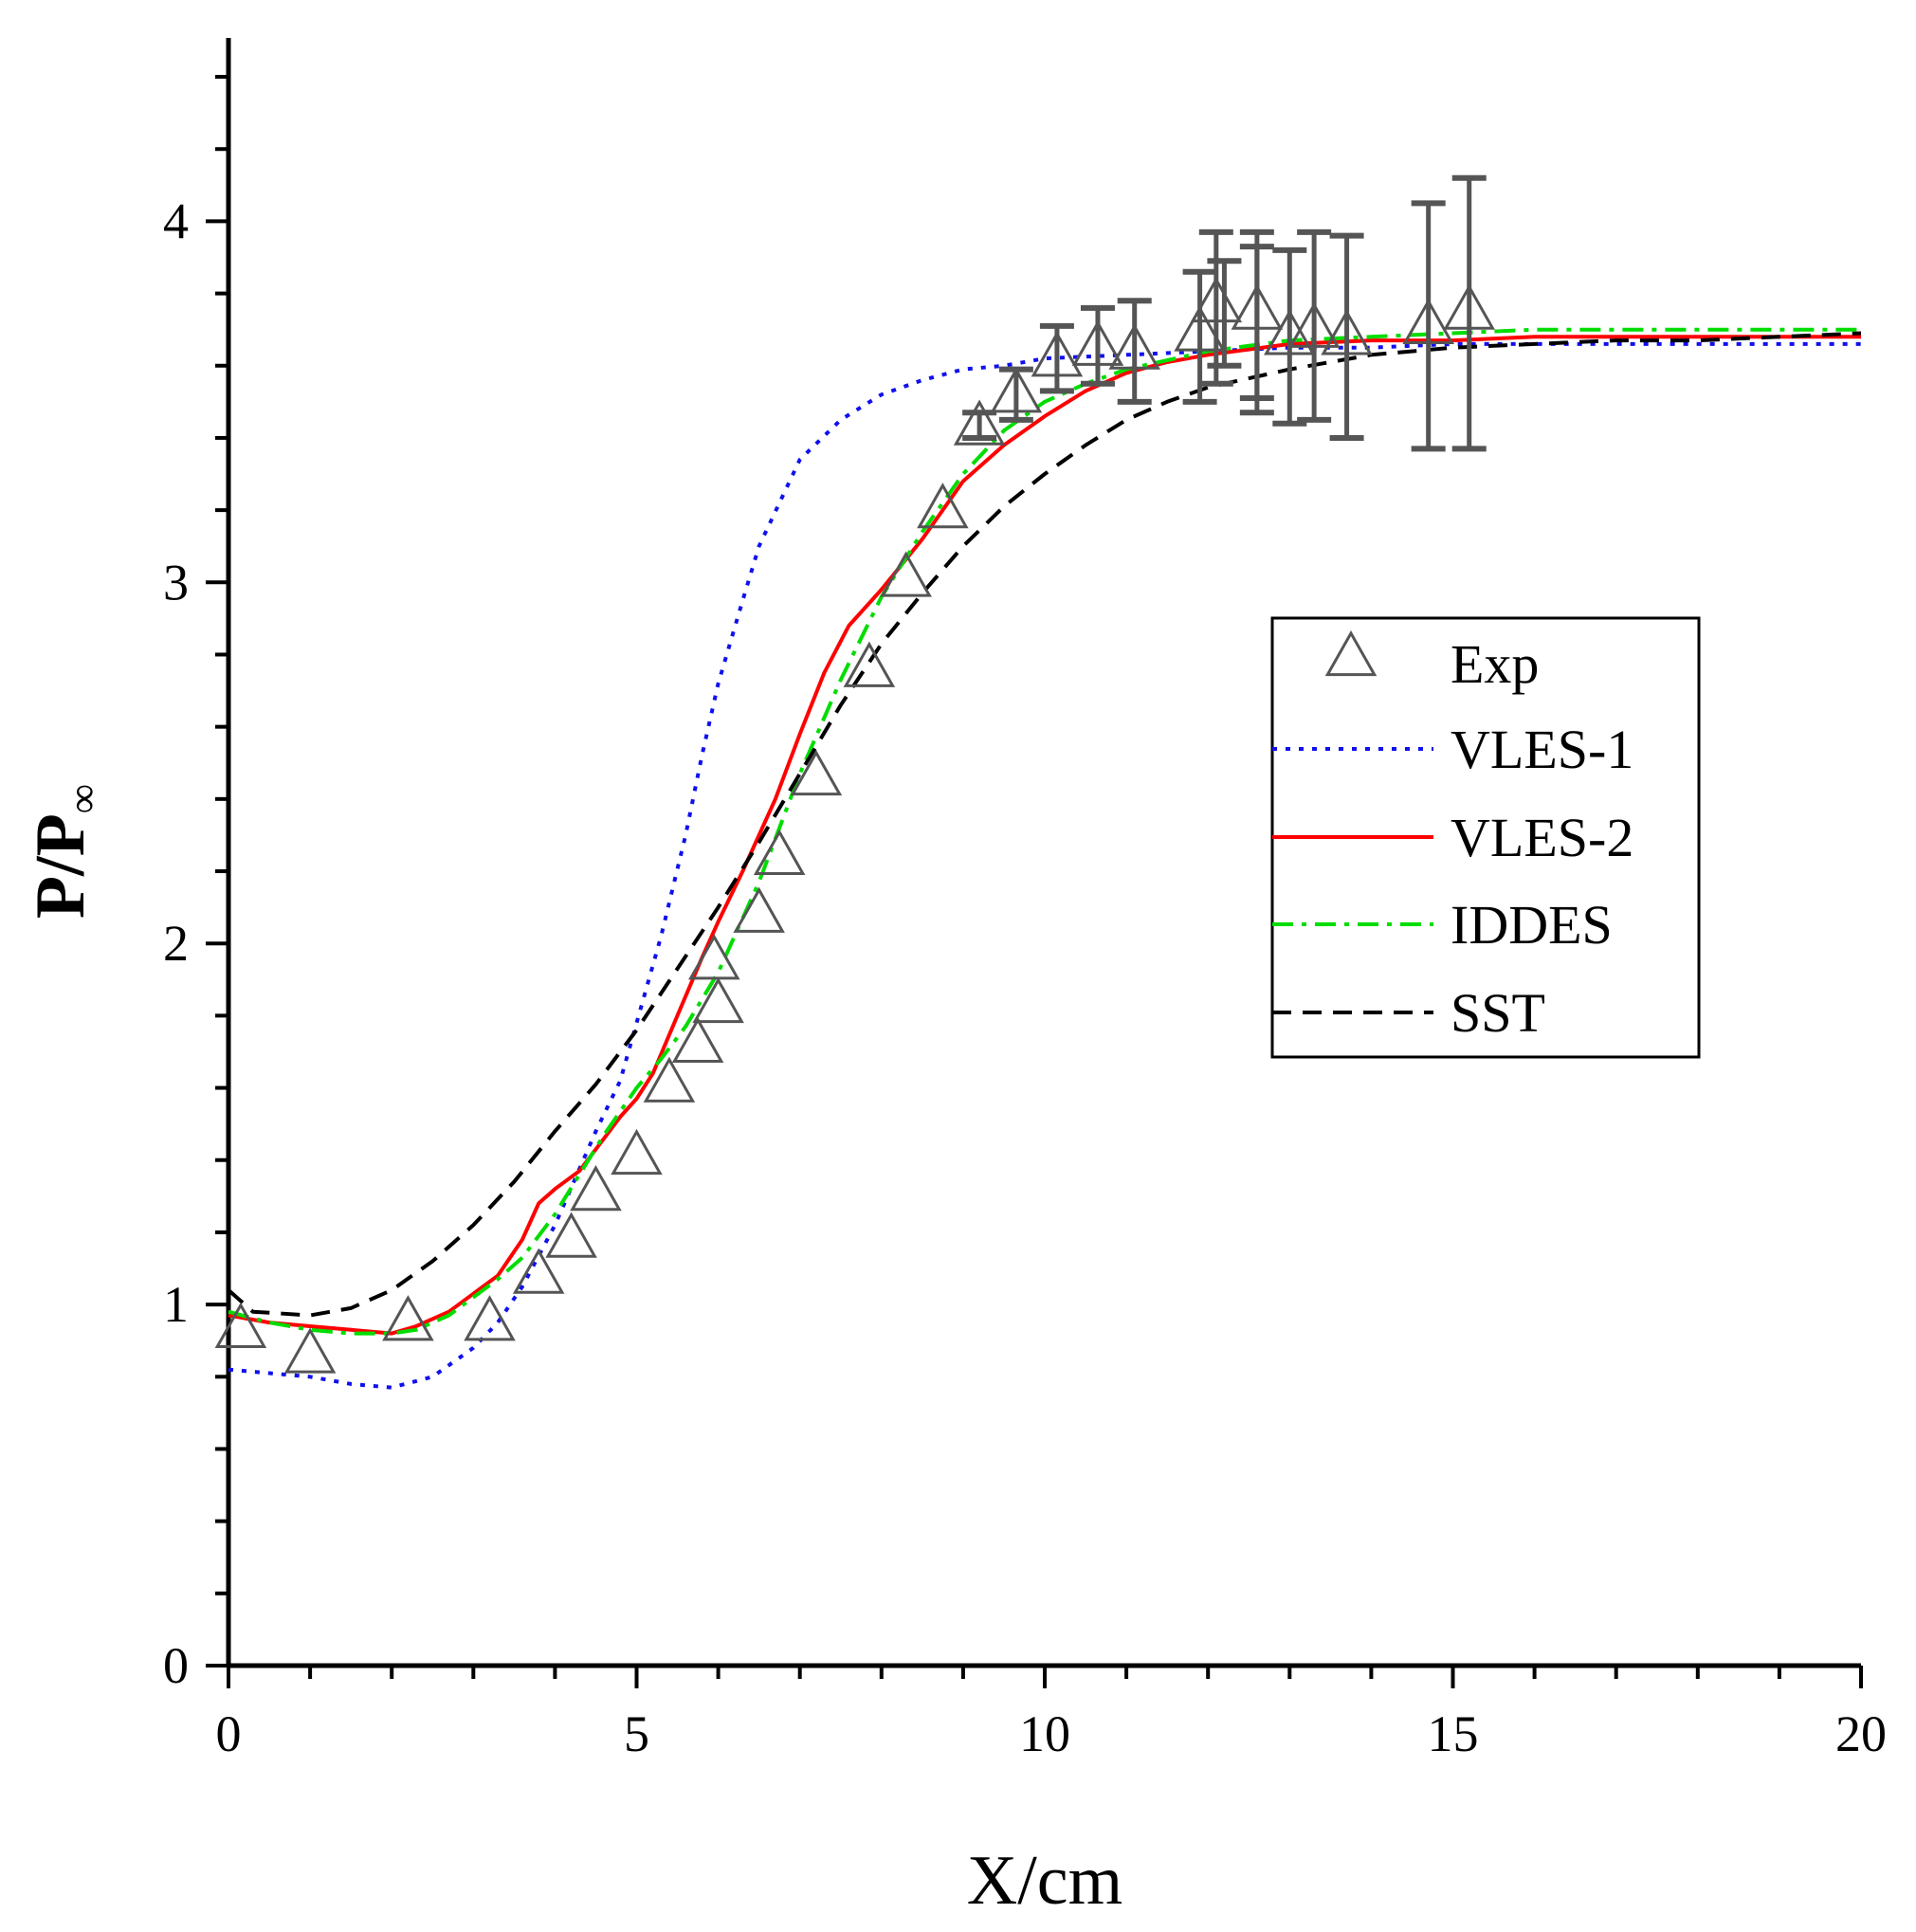  What do you see at coordinates (1542, 838) in the screenshot?
I see `legend-label-vles-2: VLES-2` at bounding box center [1542, 838].